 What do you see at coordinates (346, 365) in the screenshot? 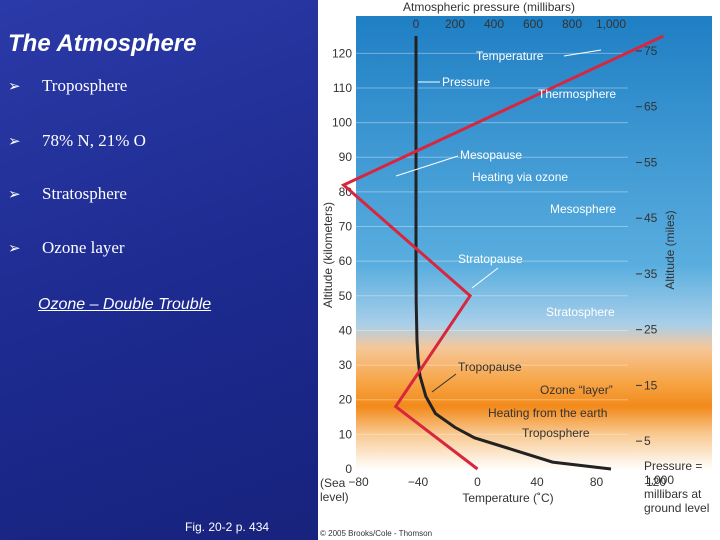
I see `km-tick-label: 30` at bounding box center [346, 365].